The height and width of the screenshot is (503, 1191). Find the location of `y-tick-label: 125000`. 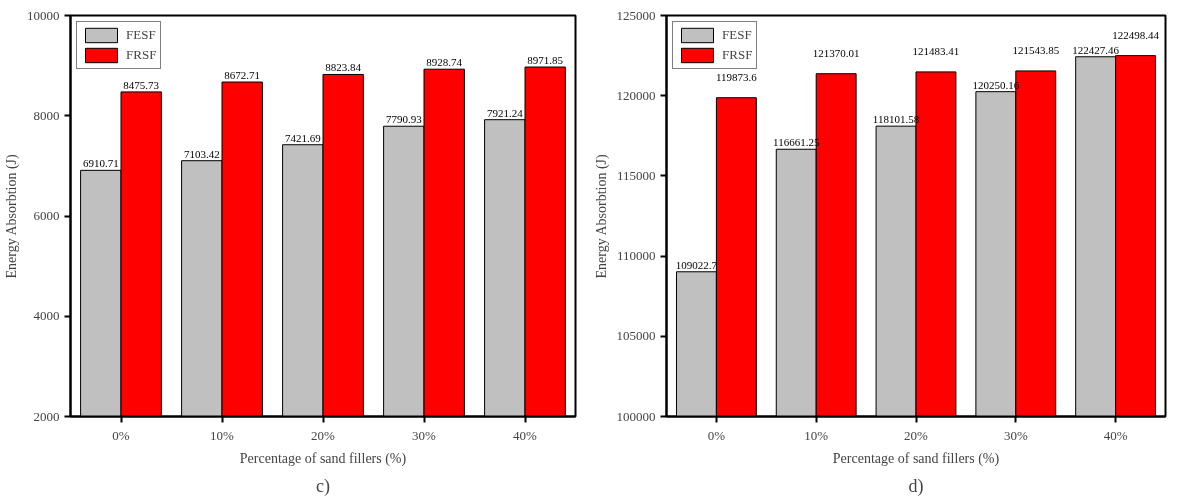

y-tick-label: 125000 is located at coordinates (636, 15).